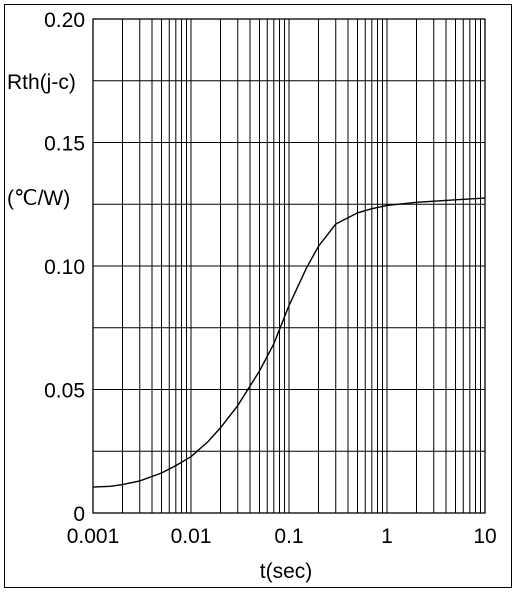 The image size is (518, 592). I want to click on x-tick-labels: 0.001 0.01 0.1 1 10, so click(282, 536).